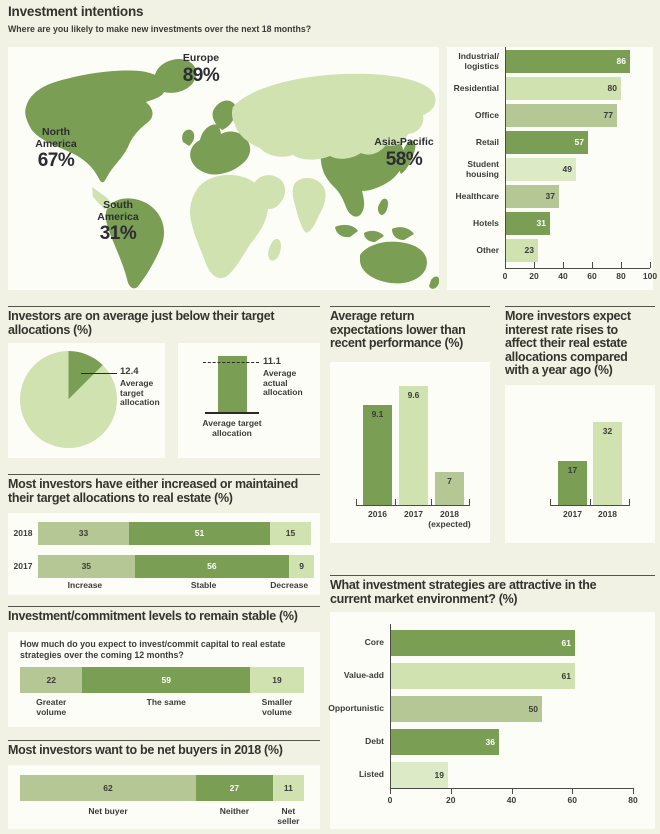 Image resolution: width=660 pixels, height=834 pixels. I want to click on pie, so click(68, 399).